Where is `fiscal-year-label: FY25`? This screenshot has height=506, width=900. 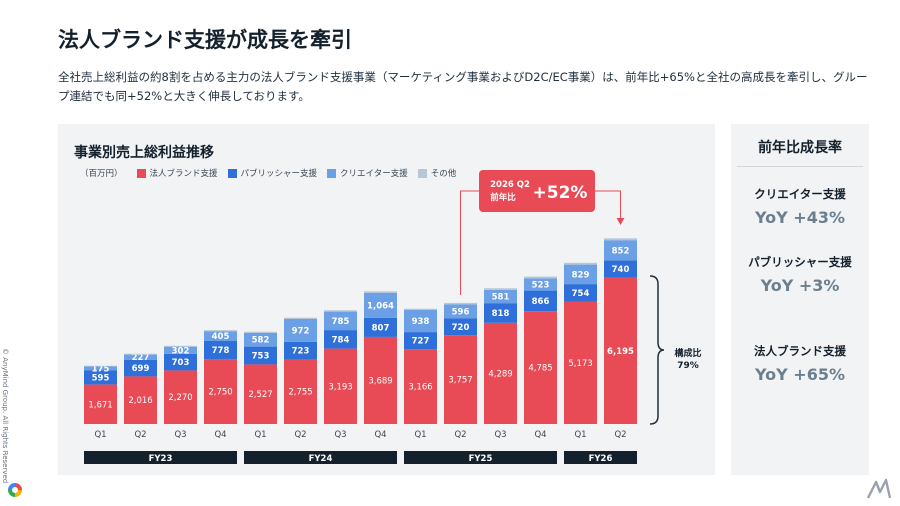 fiscal-year-label: FY25 is located at coordinates (481, 459).